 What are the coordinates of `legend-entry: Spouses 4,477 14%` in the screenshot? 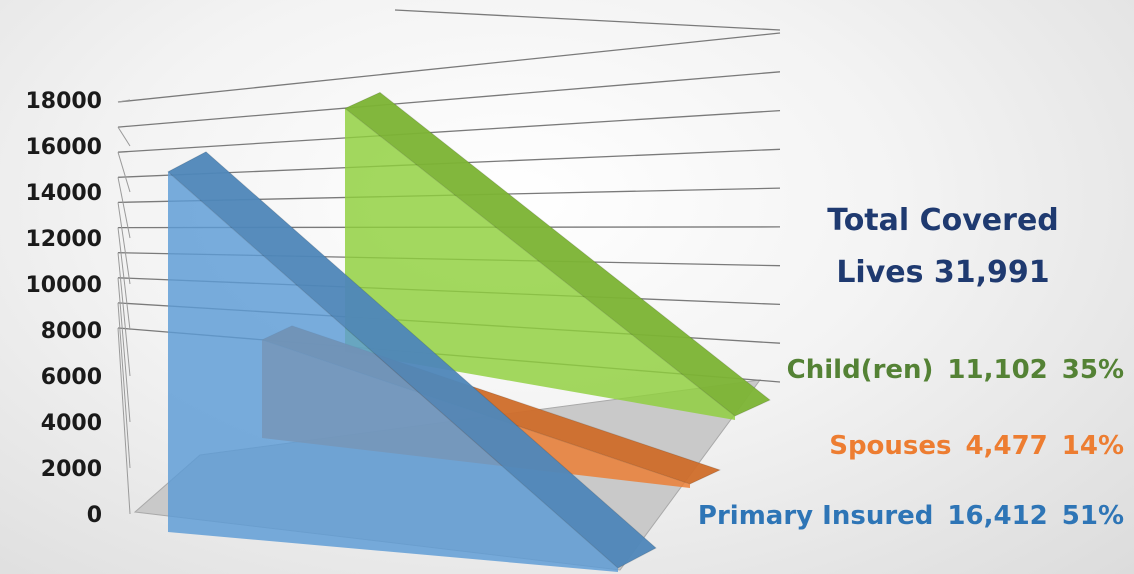 It's located at (976, 446).